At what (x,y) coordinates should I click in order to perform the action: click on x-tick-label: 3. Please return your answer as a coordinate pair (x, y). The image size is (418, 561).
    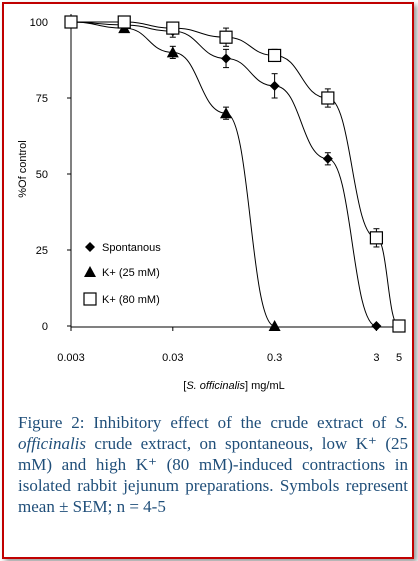
    Looking at the image, I should click on (376, 358).